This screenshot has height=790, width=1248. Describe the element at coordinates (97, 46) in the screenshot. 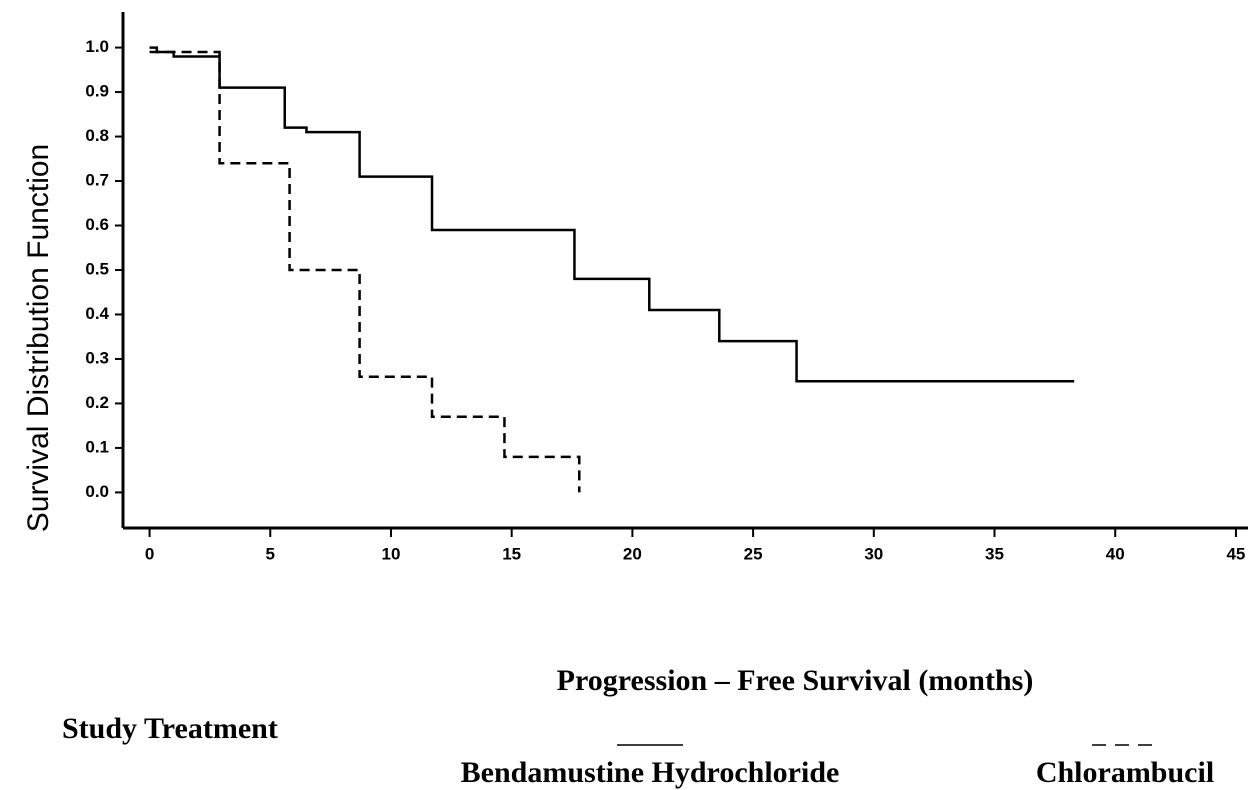

I see `y-tick-label: 1.0` at that location.